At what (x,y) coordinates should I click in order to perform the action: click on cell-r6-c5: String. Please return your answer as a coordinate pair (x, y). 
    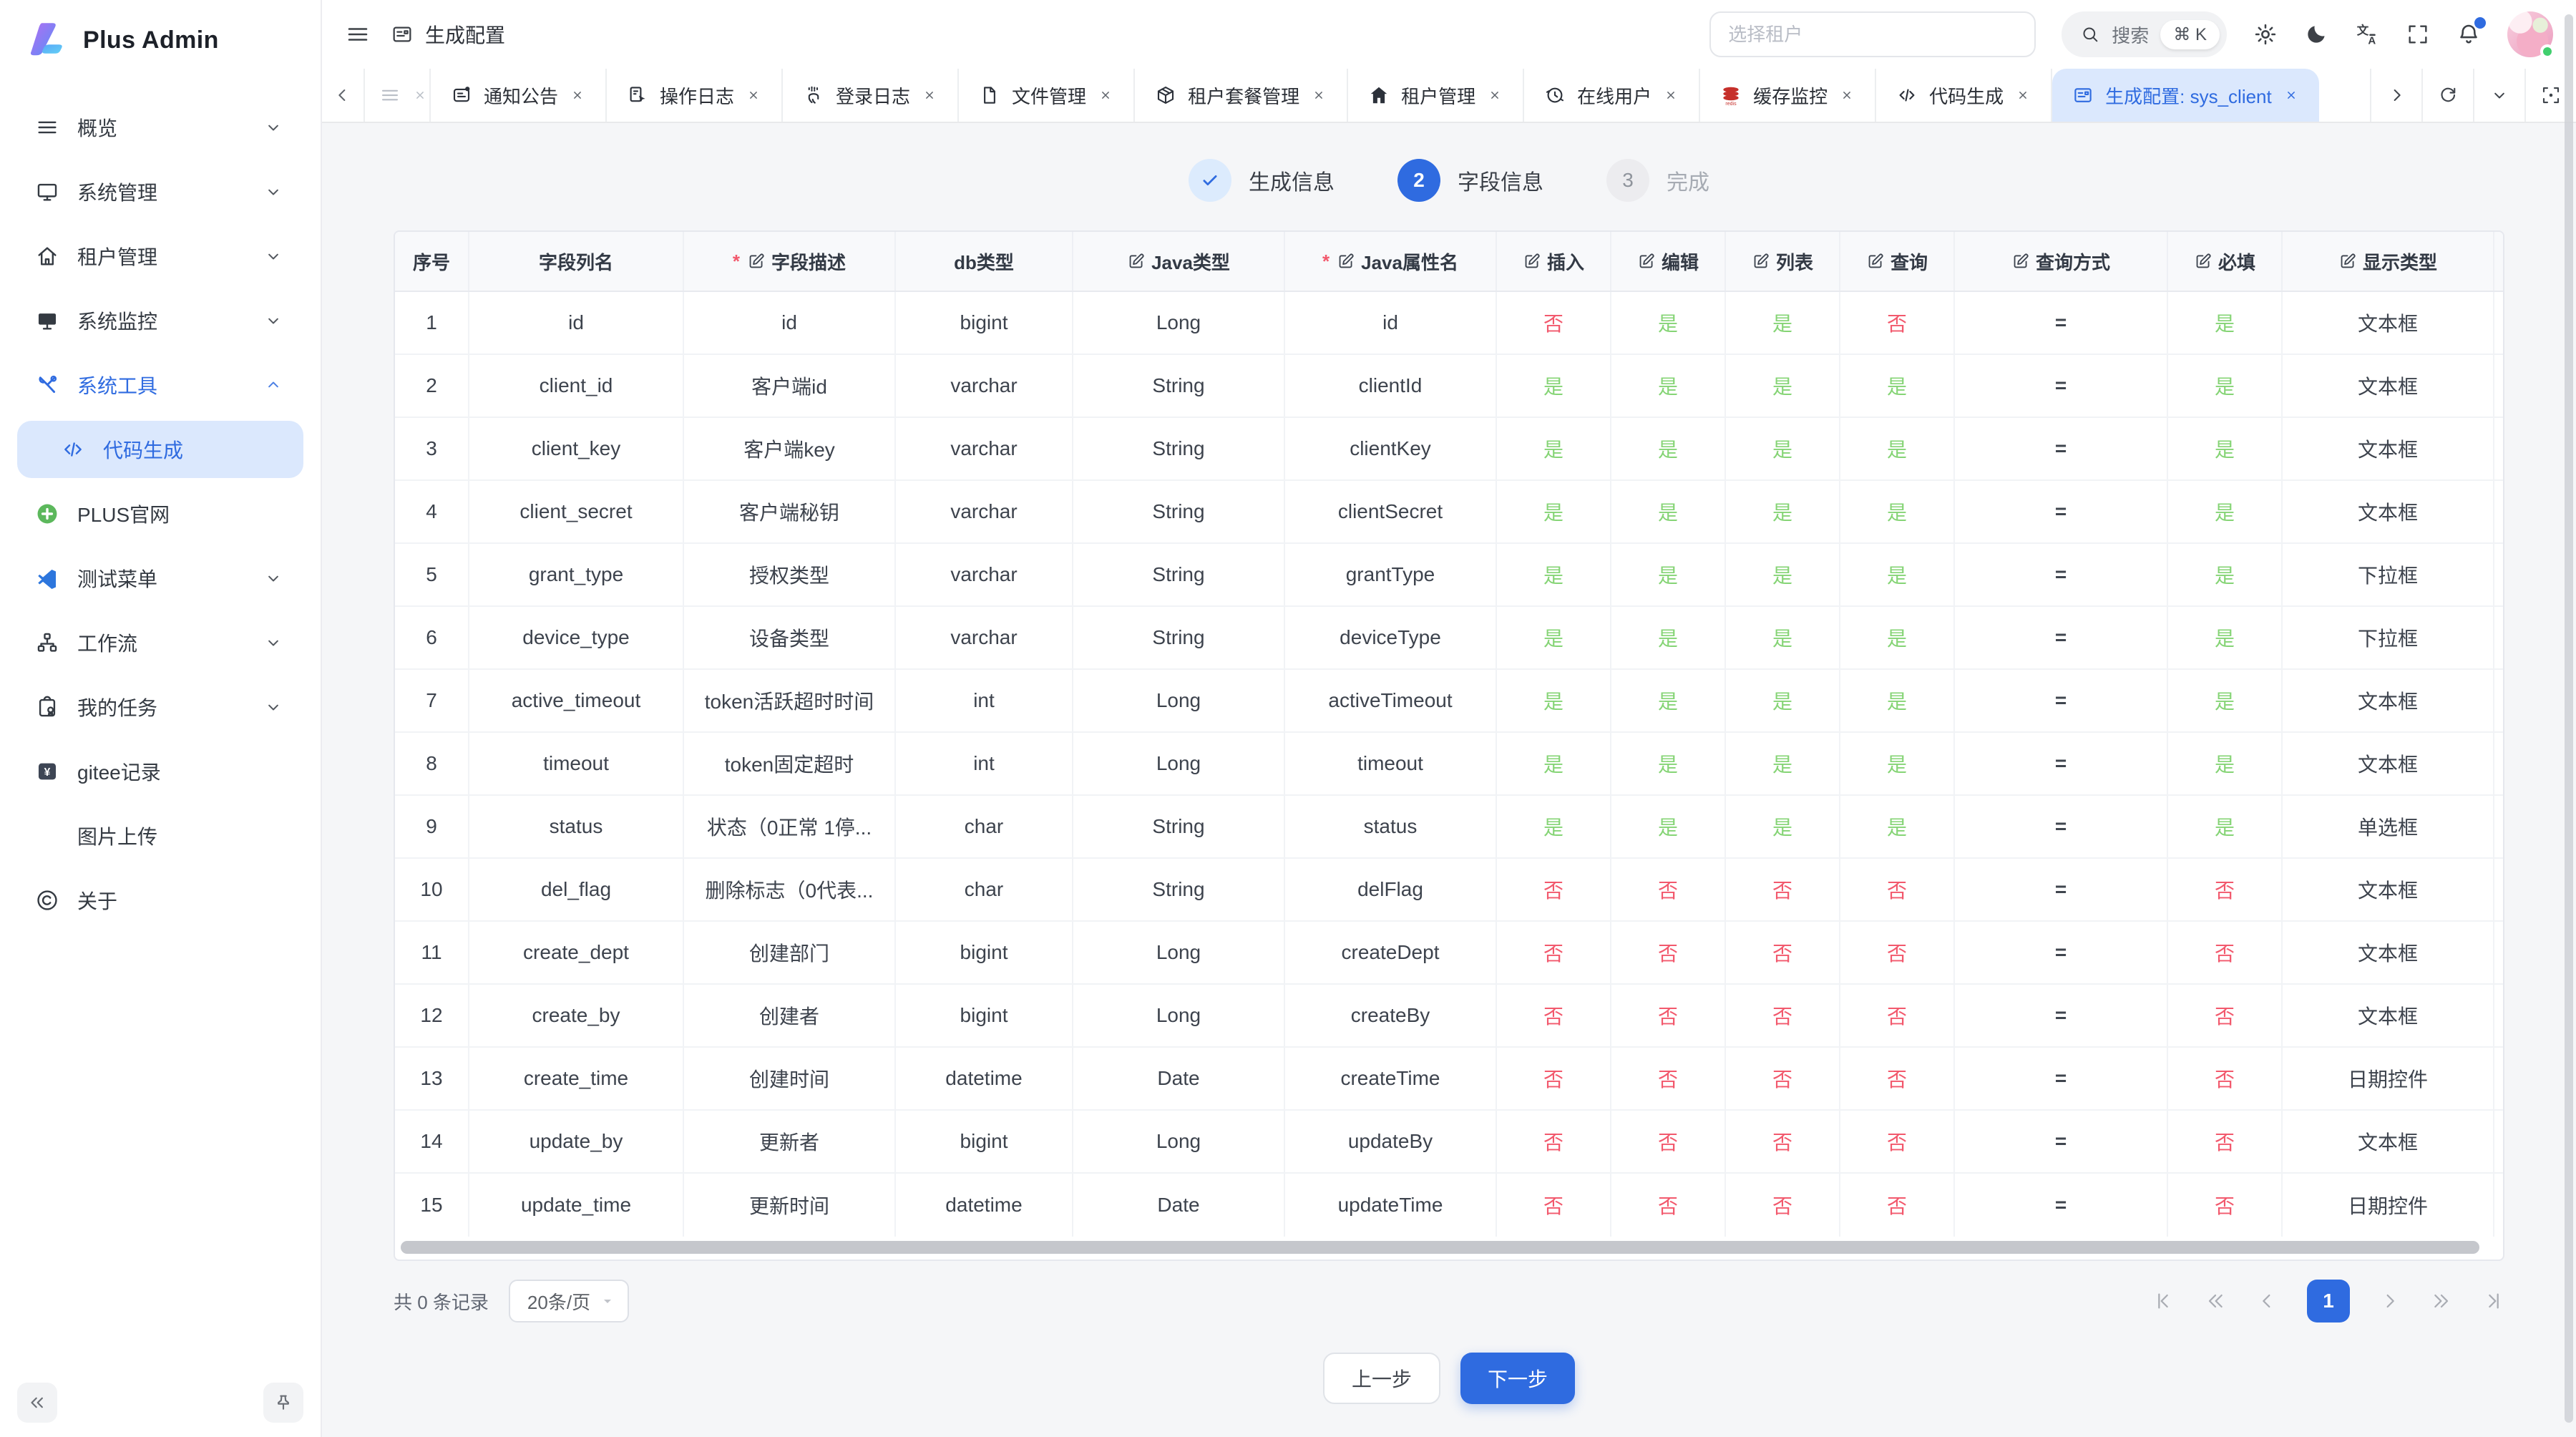
    Looking at the image, I should click on (1179, 637).